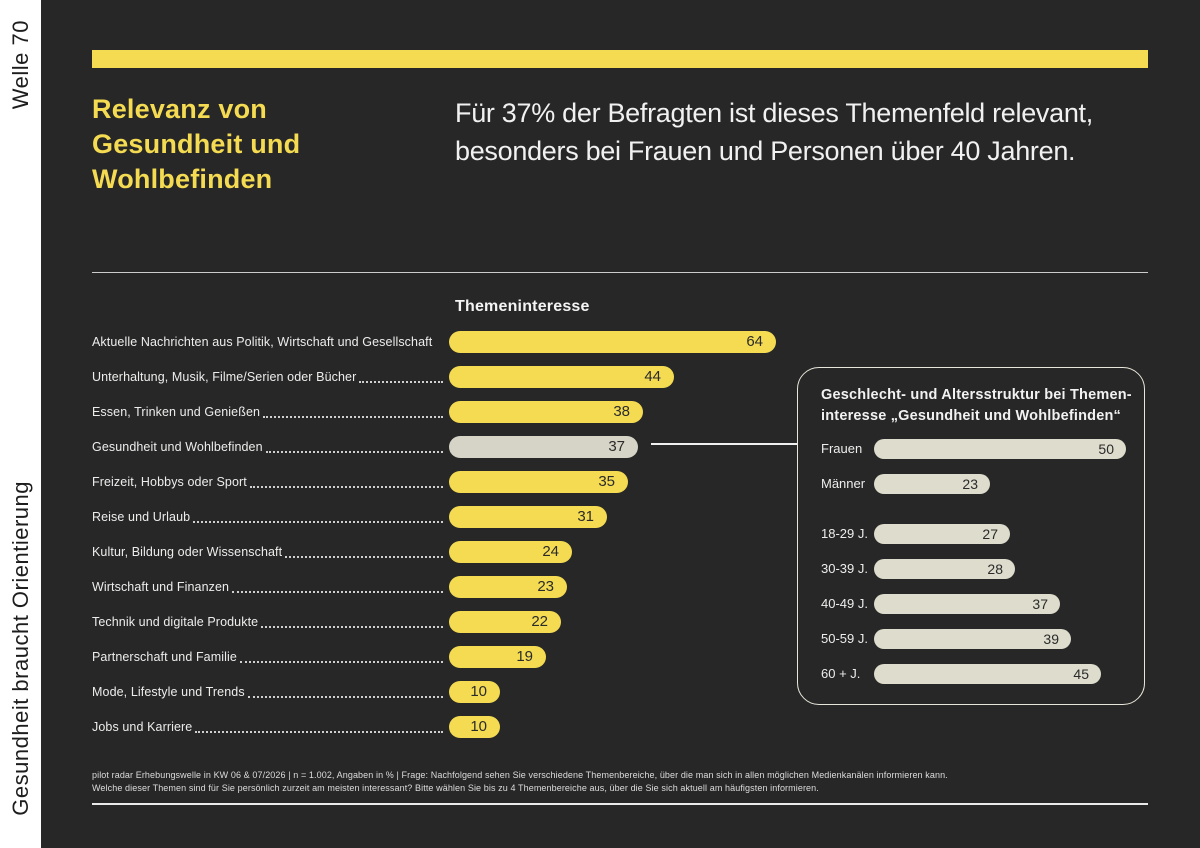 Image resolution: width=1200 pixels, height=848 pixels. What do you see at coordinates (508, 587) in the screenshot?
I see `topic-bar: 23` at bounding box center [508, 587].